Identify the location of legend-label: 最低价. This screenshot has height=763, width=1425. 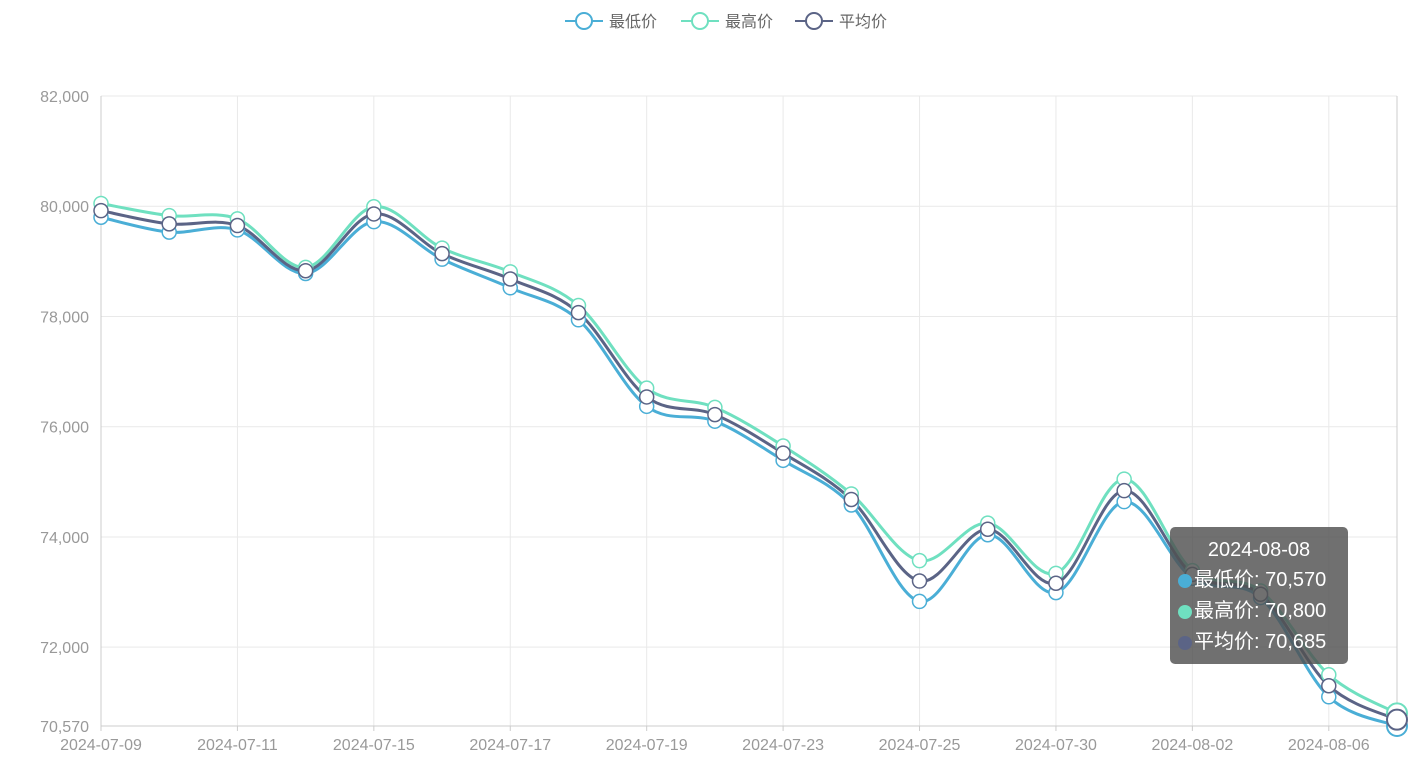
(633, 22).